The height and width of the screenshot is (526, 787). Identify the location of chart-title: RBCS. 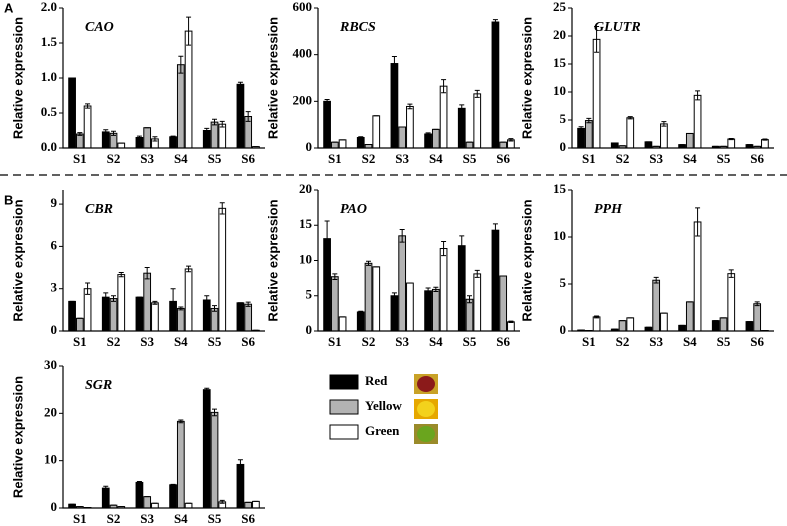
(357, 27).